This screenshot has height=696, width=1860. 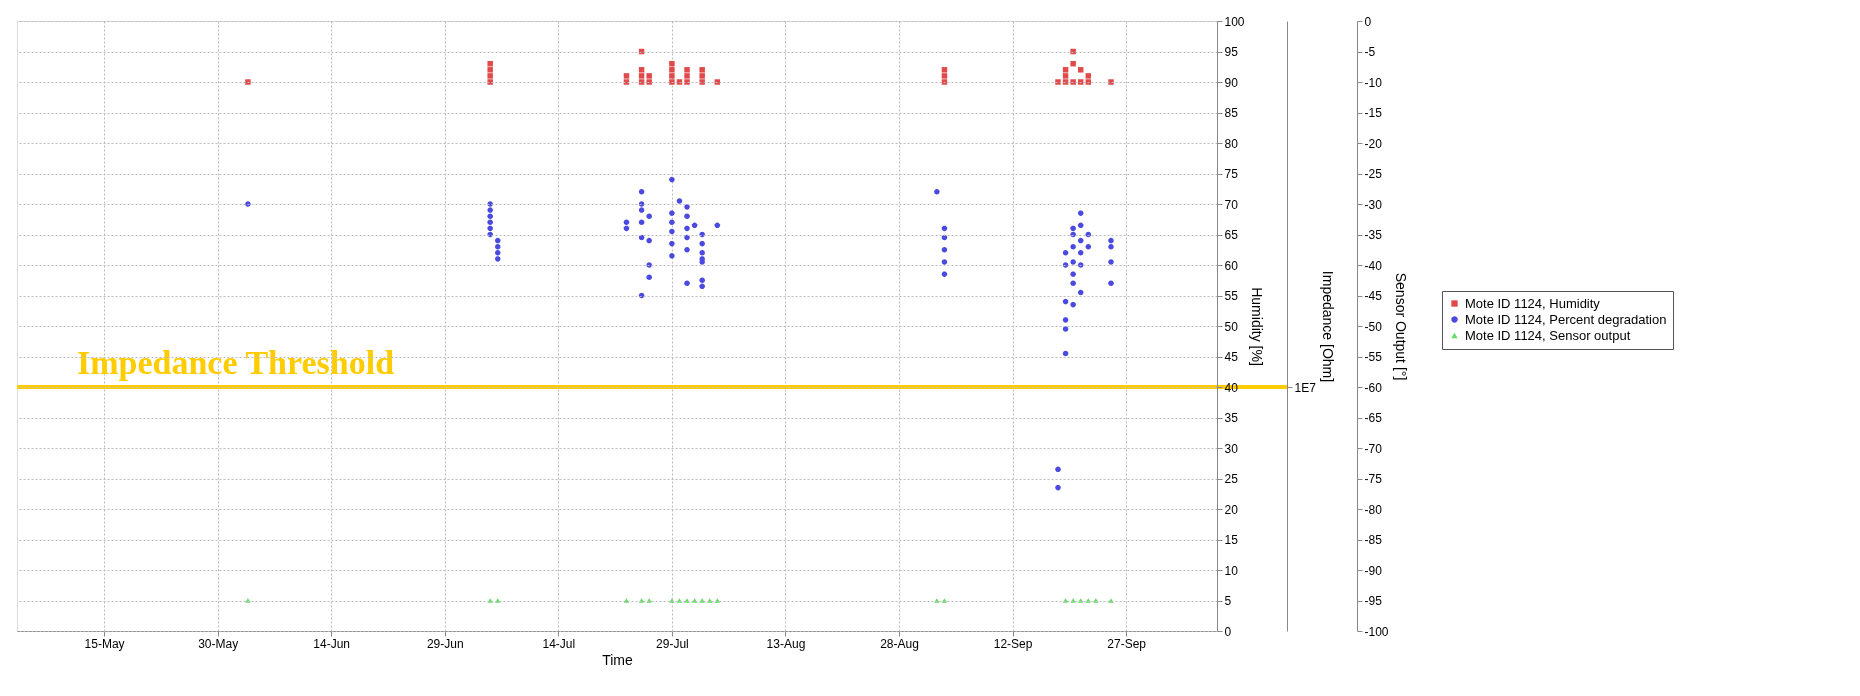 I want to click on x-tick-label: 28-Aug, so click(x=899, y=643).